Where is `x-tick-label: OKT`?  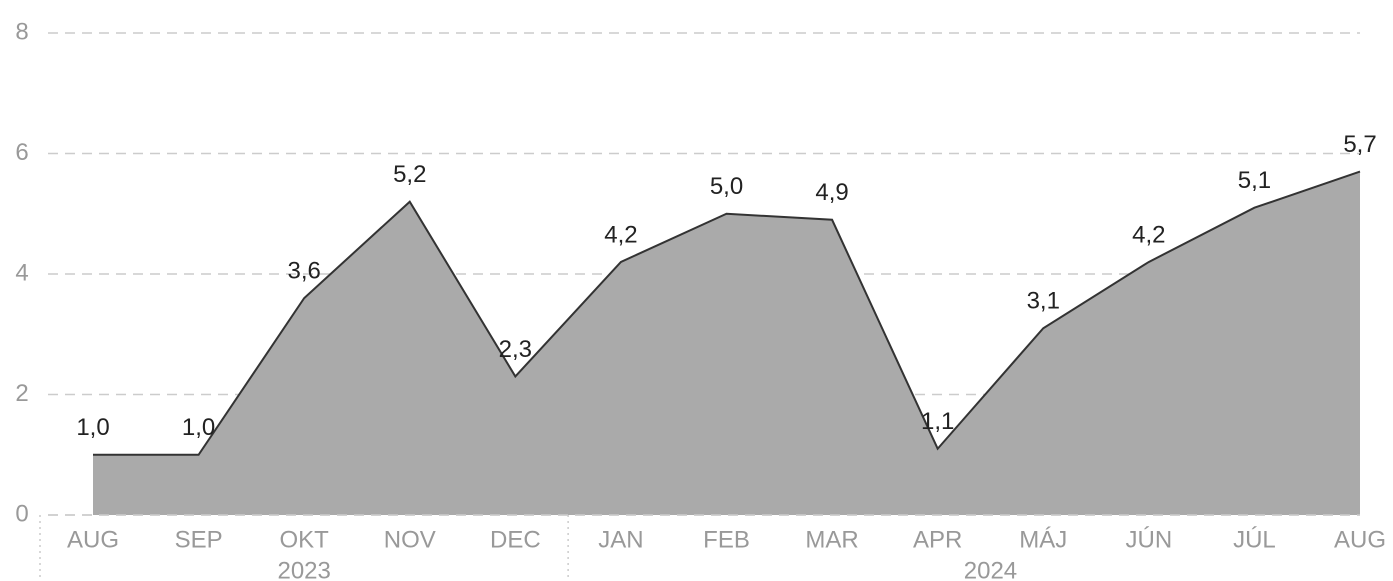 x-tick-label: OKT is located at coordinates (304, 539).